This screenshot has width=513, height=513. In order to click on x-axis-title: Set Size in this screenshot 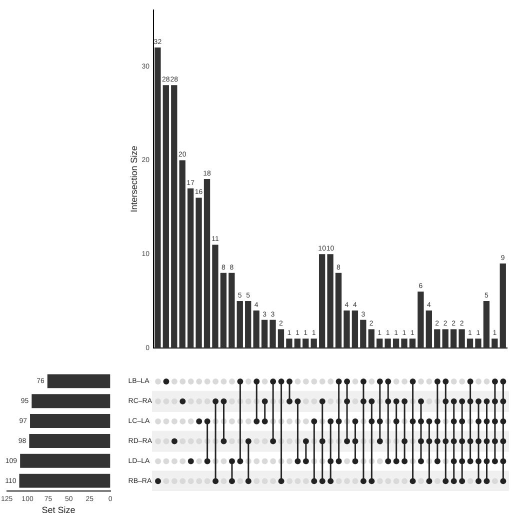, I will do `click(59, 509)`.